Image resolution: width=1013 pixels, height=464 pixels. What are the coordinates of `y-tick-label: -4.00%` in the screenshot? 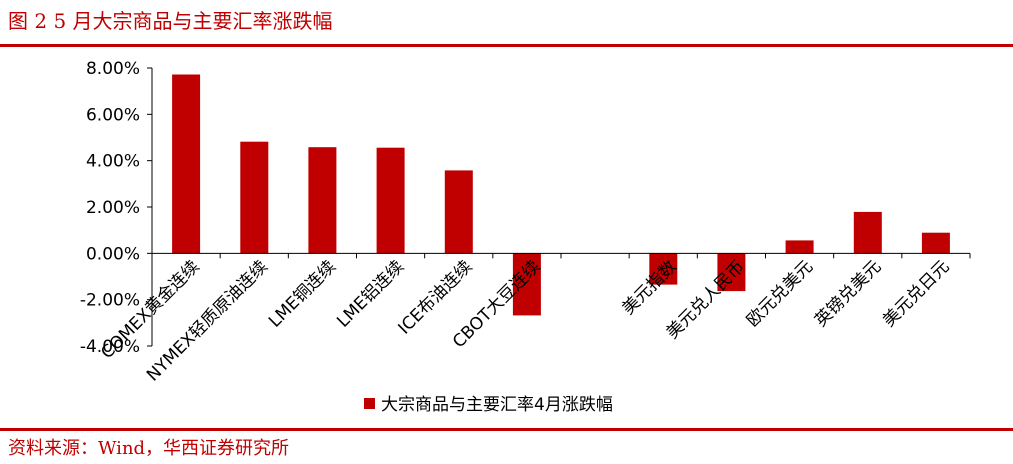 It's located at (110, 347).